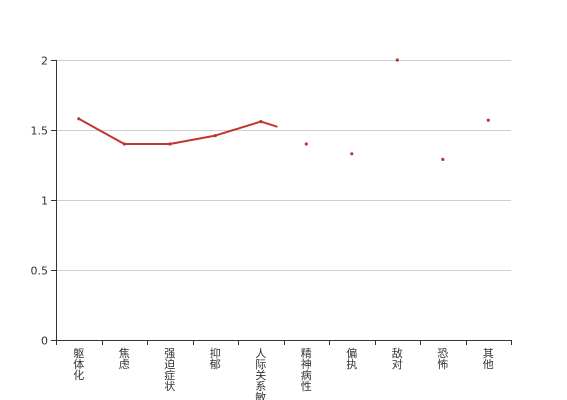 This screenshot has height=400, width=567. Describe the element at coordinates (44, 201) in the screenshot. I see `y-tick-label: 1` at that location.